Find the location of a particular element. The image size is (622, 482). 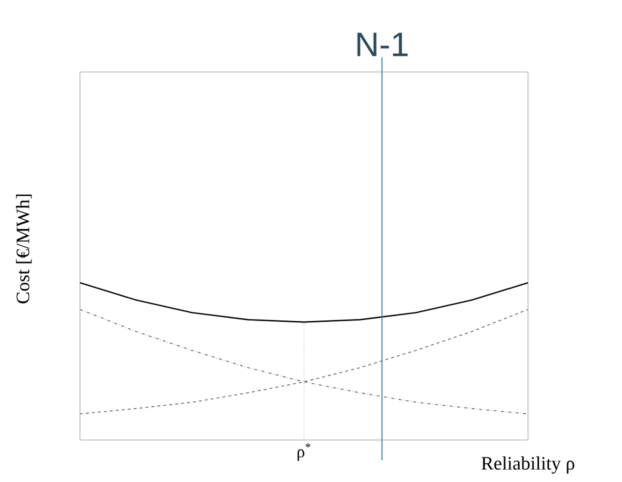

text: N-1 is located at coordinates (382, 44).